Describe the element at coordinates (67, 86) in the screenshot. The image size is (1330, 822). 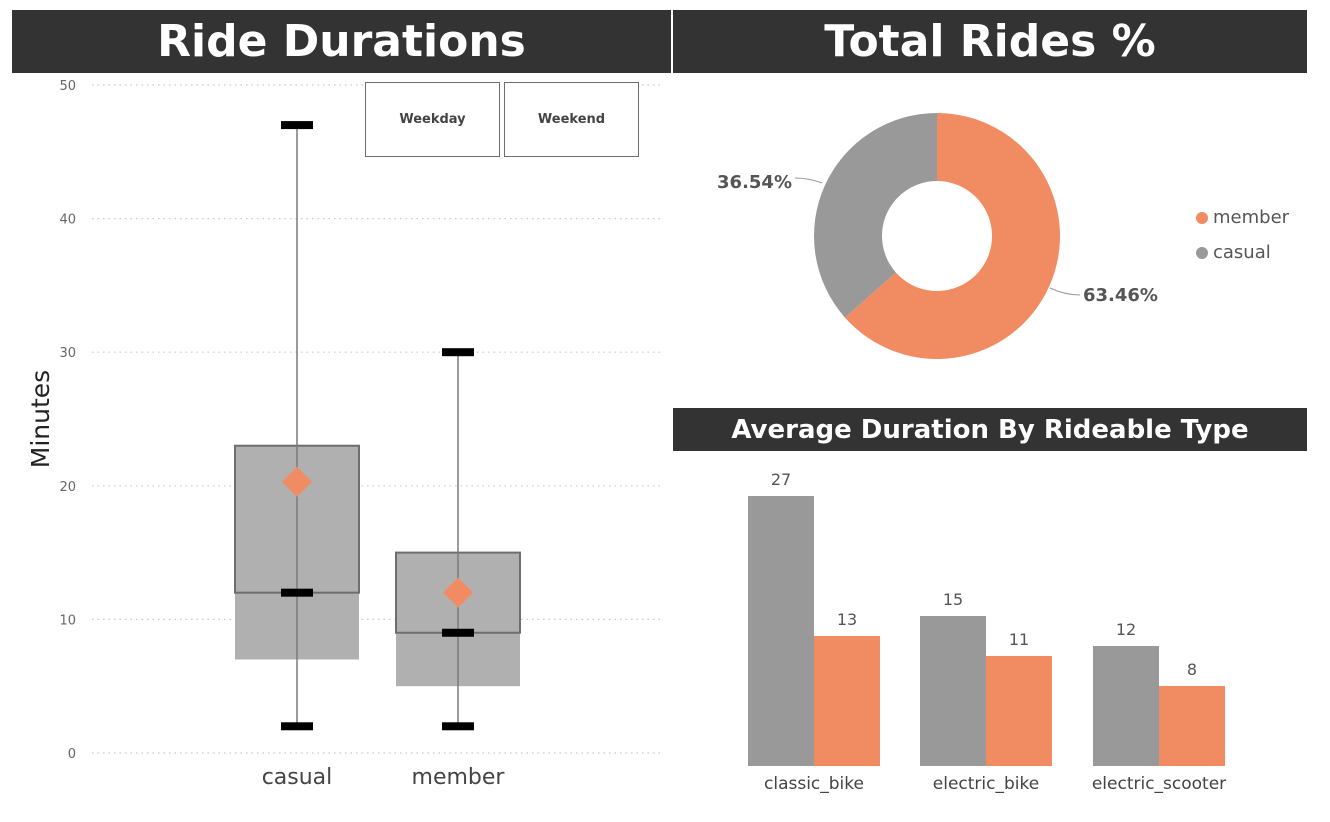
I see `y-tick-label: 50` at that location.